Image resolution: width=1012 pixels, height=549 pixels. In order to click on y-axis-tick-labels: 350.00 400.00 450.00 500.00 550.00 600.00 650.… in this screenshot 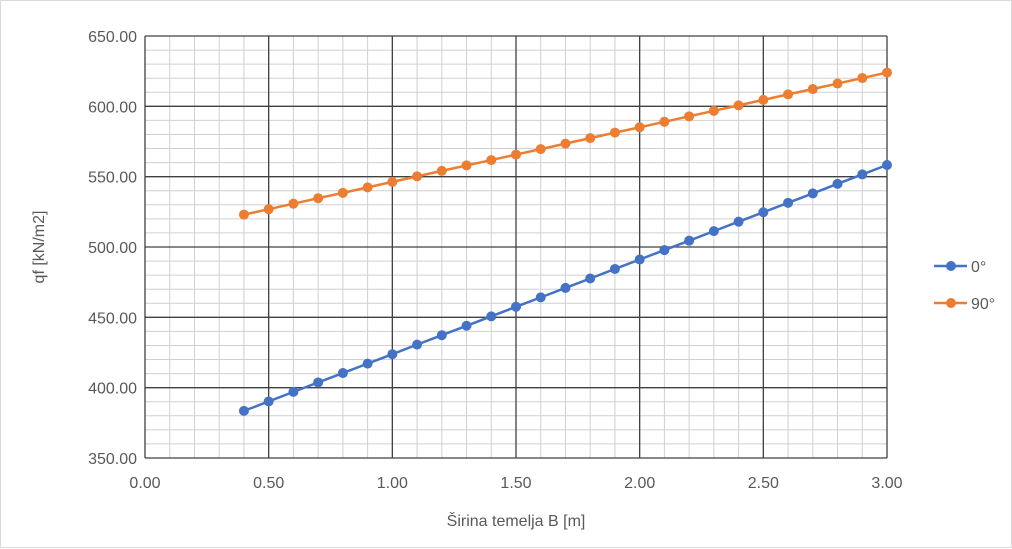, I will do `click(112, 248)`.